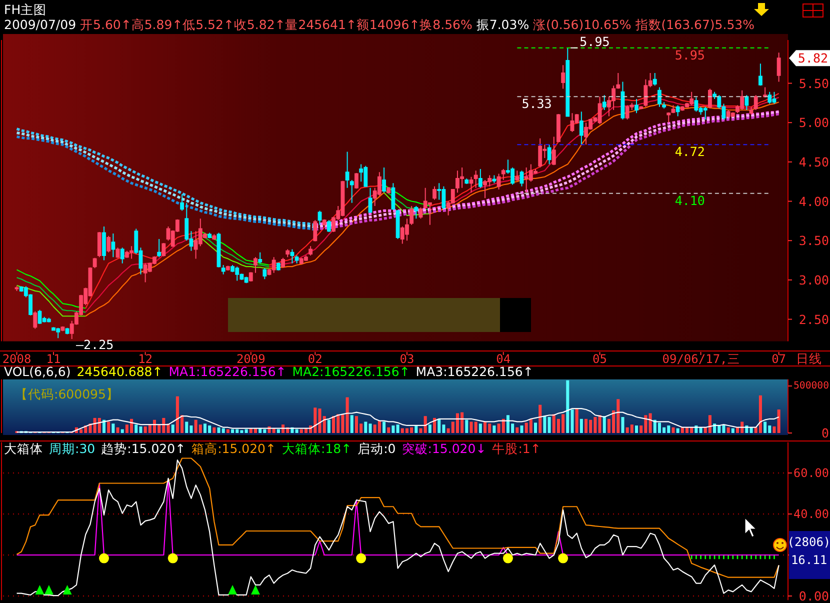  What do you see at coordinates (315, 359) in the screenshot?
I see `x-tick-label: 02` at bounding box center [315, 359].